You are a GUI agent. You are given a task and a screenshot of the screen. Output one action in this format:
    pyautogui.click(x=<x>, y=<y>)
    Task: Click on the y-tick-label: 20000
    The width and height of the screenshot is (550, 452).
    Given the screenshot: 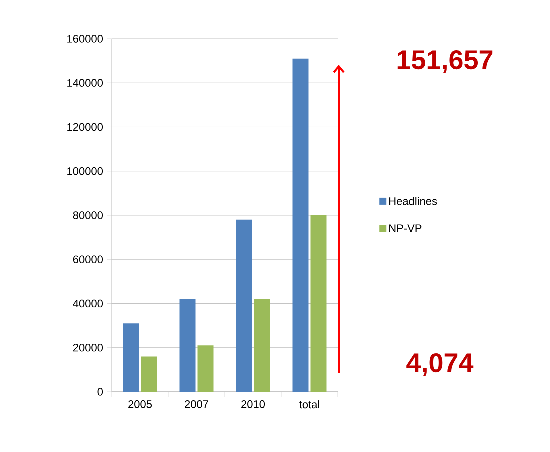 What is the action you would take?
    pyautogui.click(x=88, y=348)
    